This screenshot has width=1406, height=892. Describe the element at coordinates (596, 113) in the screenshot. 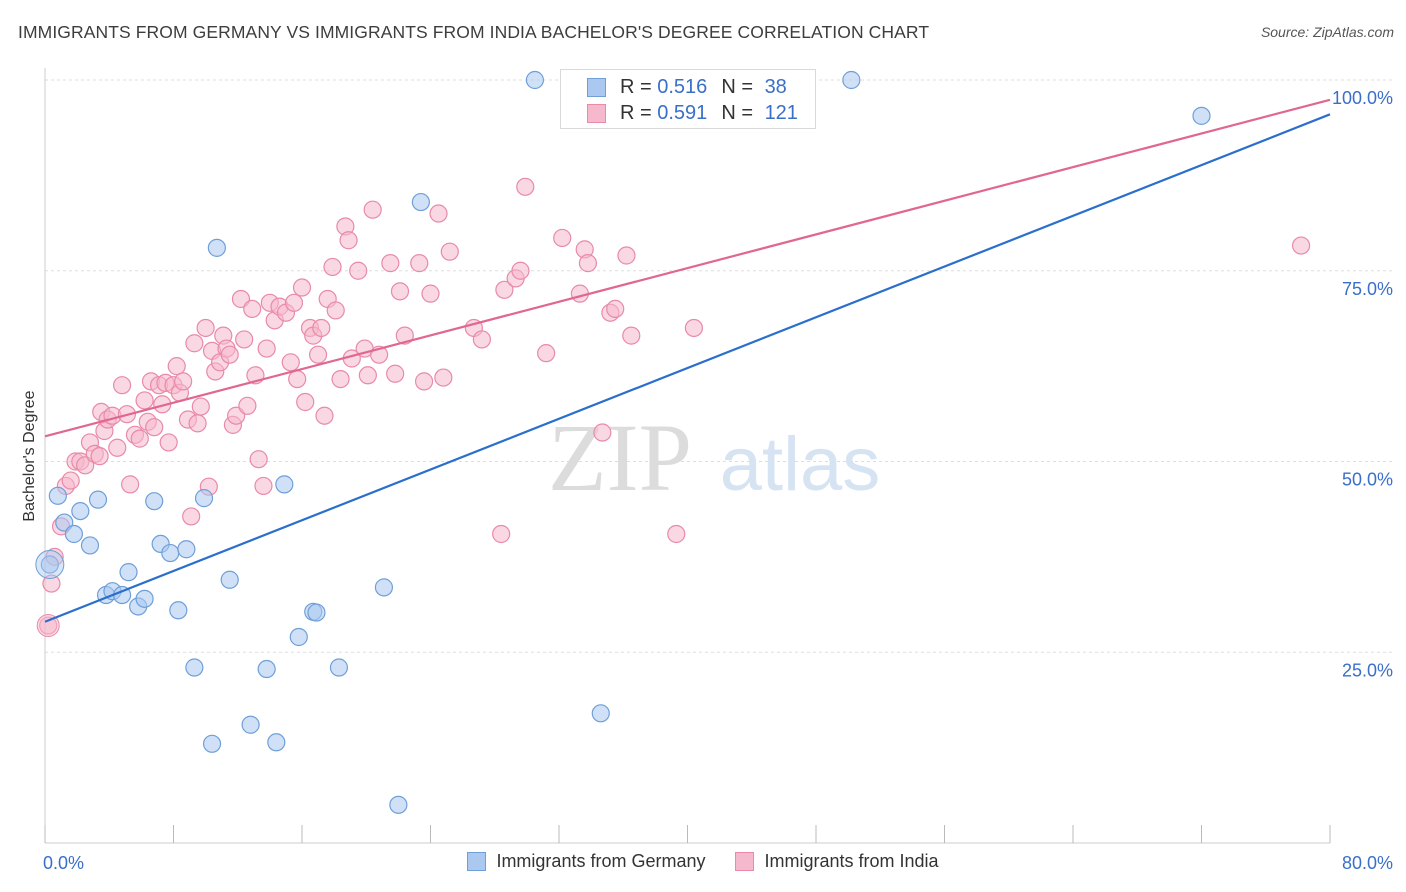

I see `india-swatch` at that location.